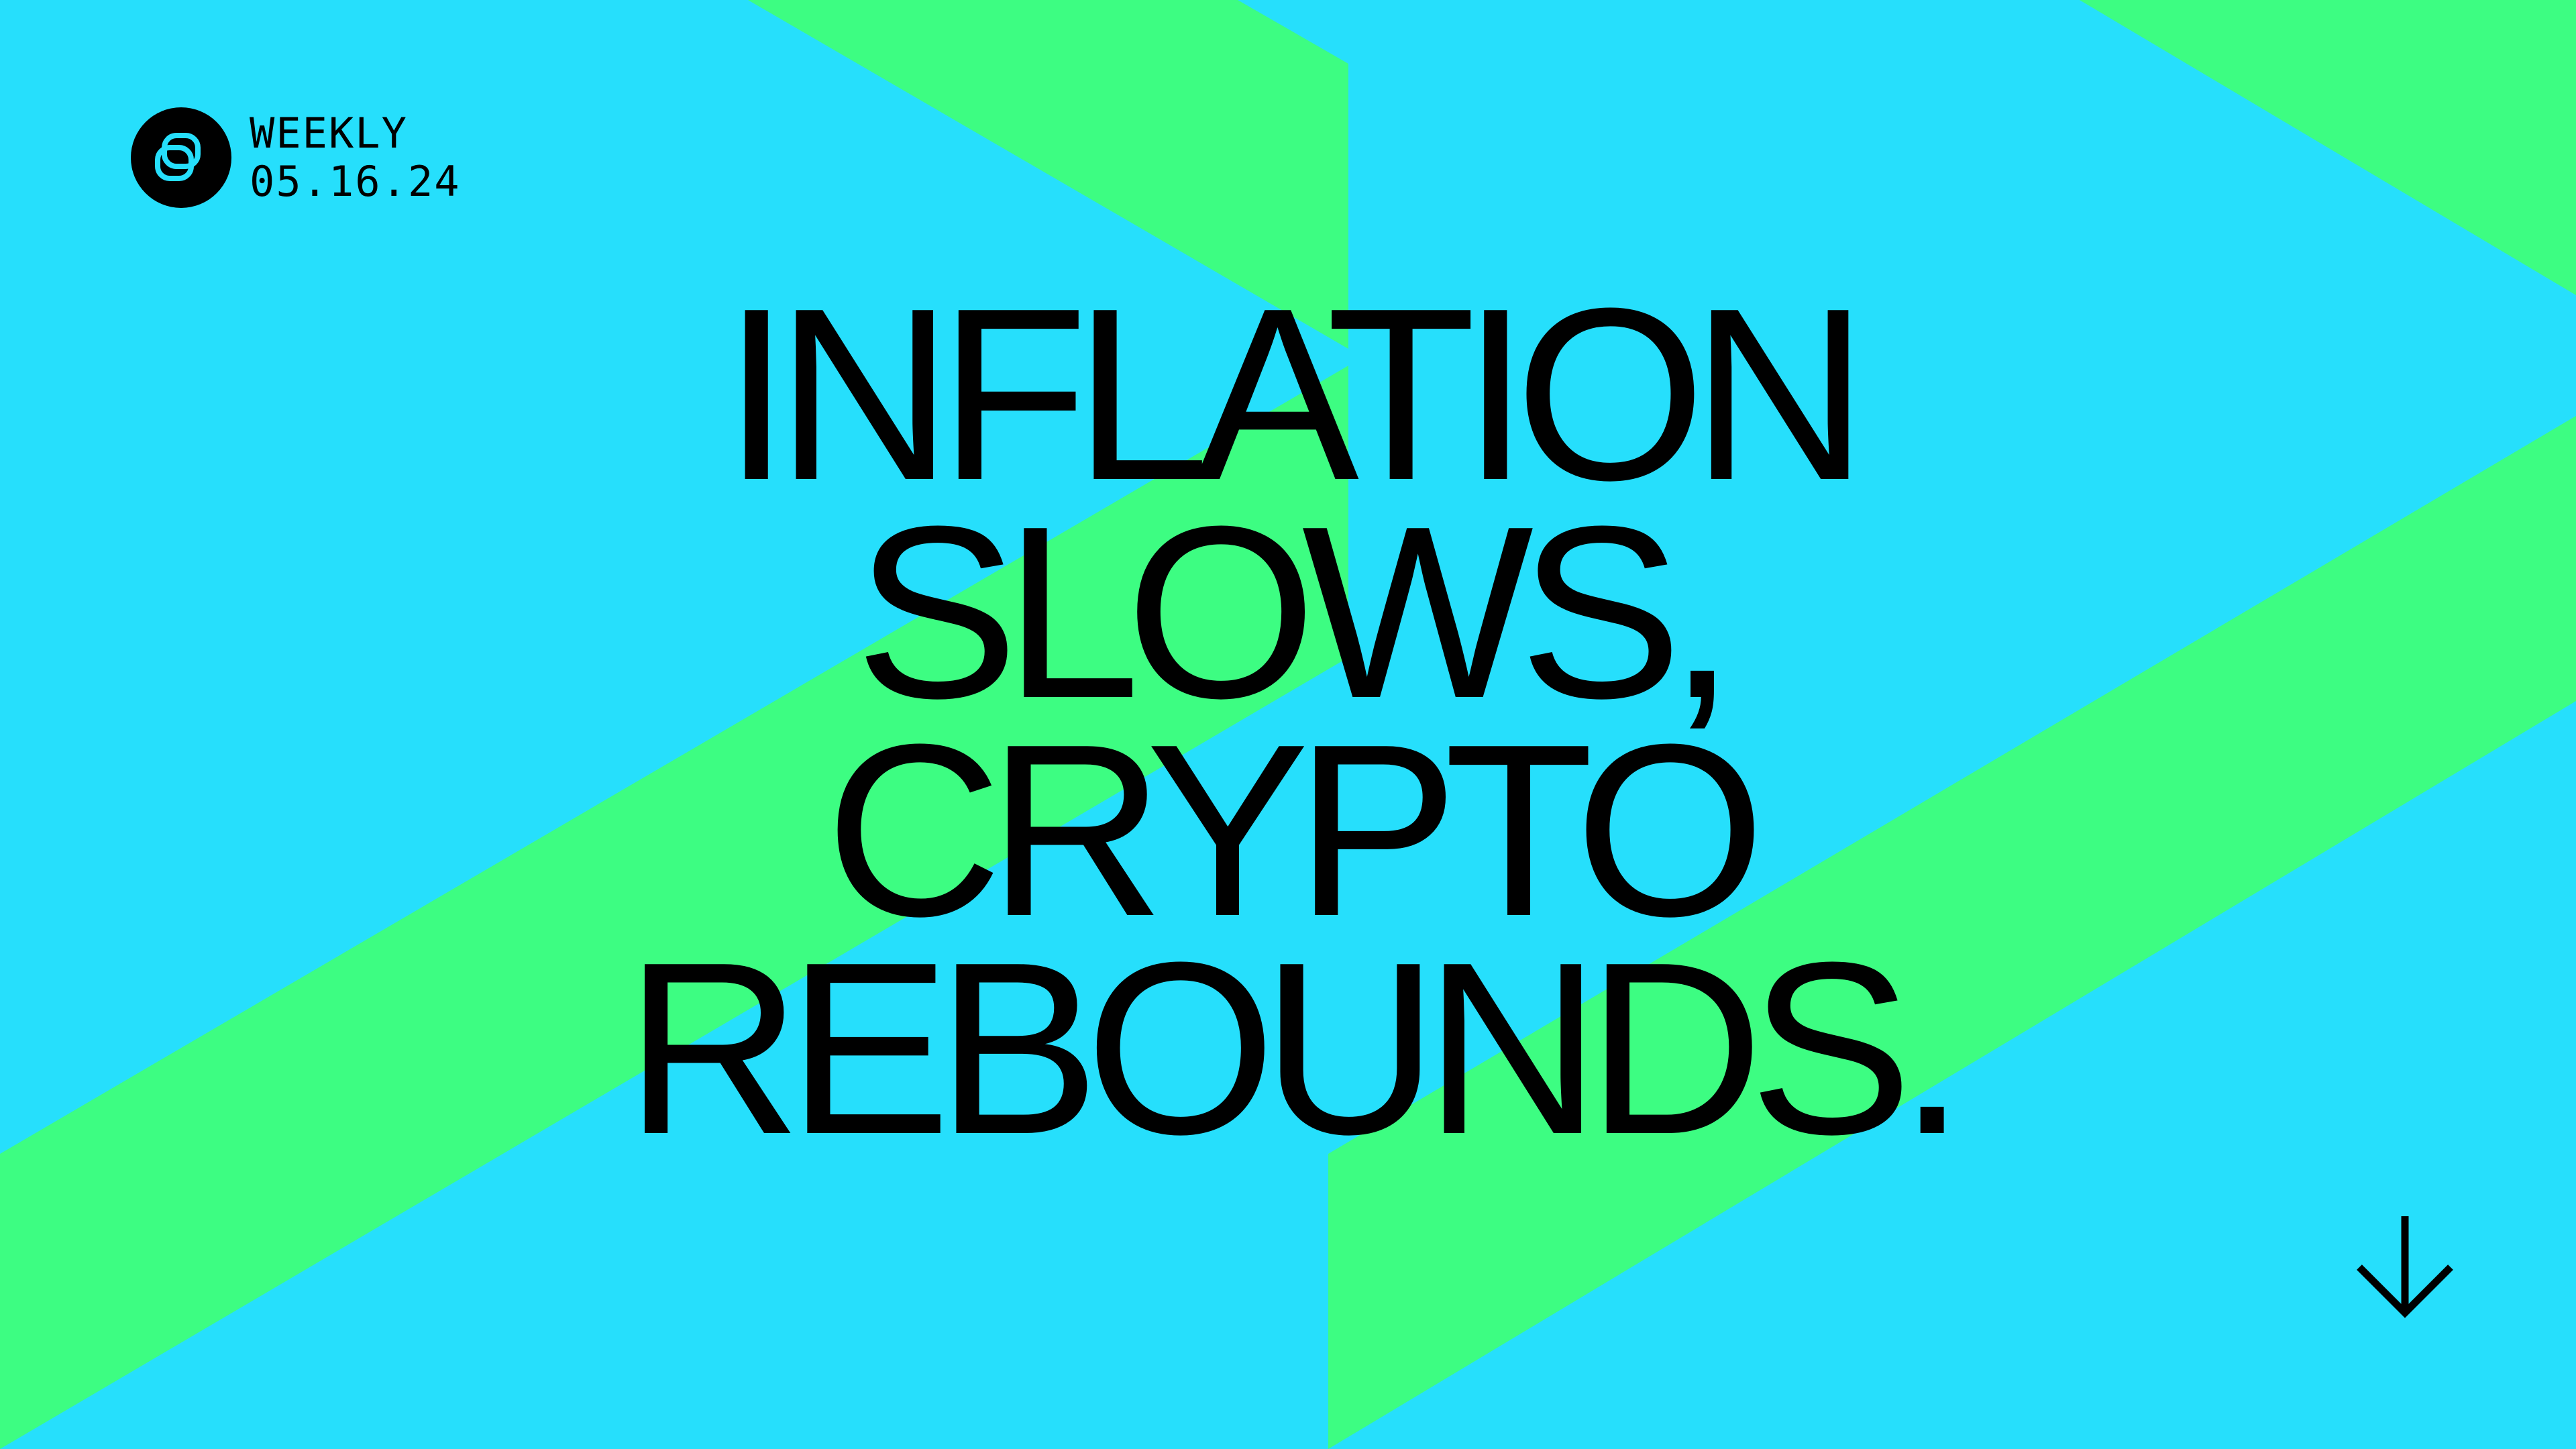 This screenshot has height=1449, width=2576. I want to click on headline-line-3: CRYPTO, so click(1295, 830).